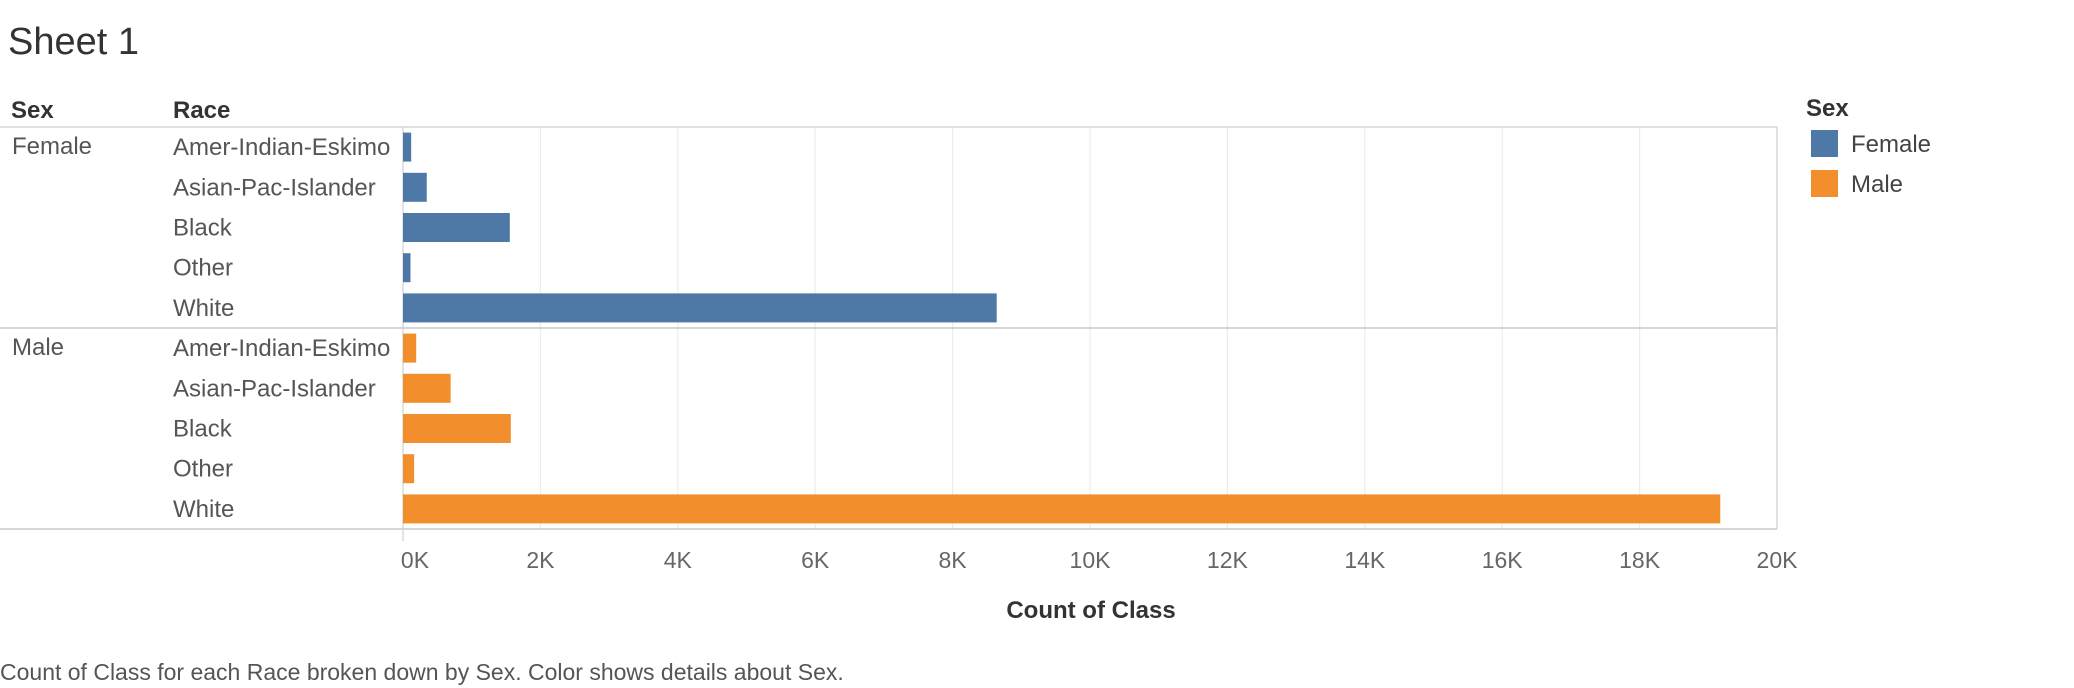 The width and height of the screenshot is (2074, 688). I want to click on x-tick-label: 18K, so click(1640, 560).